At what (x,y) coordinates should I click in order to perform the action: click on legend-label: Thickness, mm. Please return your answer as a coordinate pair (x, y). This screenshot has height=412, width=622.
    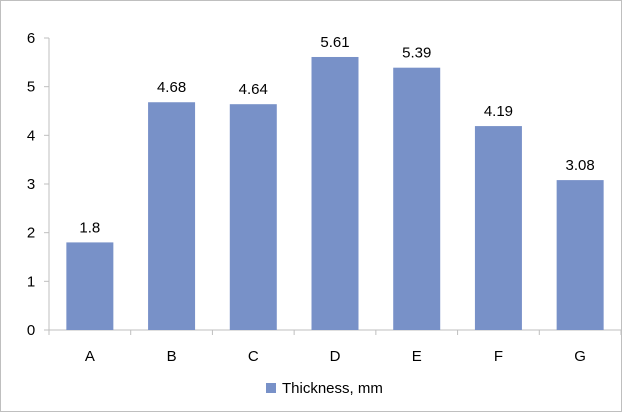
    Looking at the image, I should click on (332, 388).